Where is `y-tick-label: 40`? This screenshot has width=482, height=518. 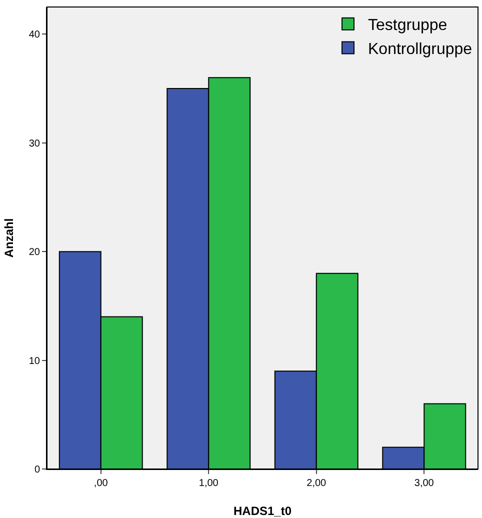 y-tick-label: 40 is located at coordinates (34, 35).